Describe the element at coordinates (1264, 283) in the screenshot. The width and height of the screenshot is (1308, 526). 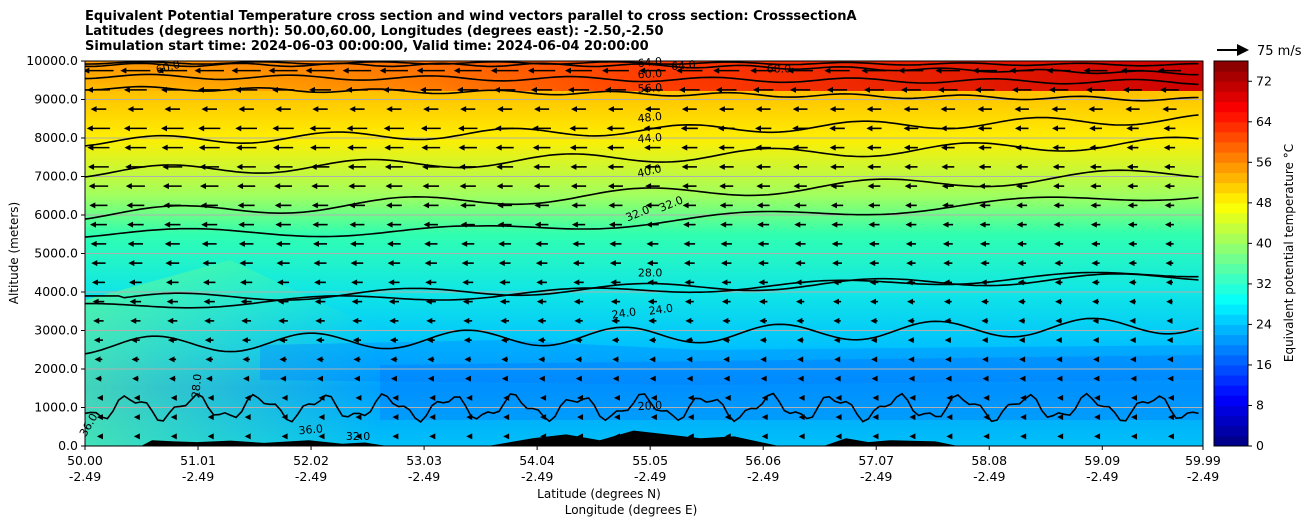
I see `colorbar-tick-label-4: 32` at that location.